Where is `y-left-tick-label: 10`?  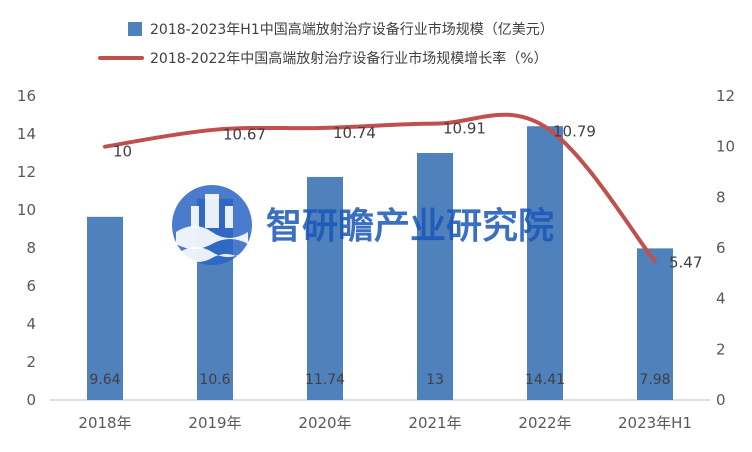 y-left-tick-label: 10 is located at coordinates (26, 210).